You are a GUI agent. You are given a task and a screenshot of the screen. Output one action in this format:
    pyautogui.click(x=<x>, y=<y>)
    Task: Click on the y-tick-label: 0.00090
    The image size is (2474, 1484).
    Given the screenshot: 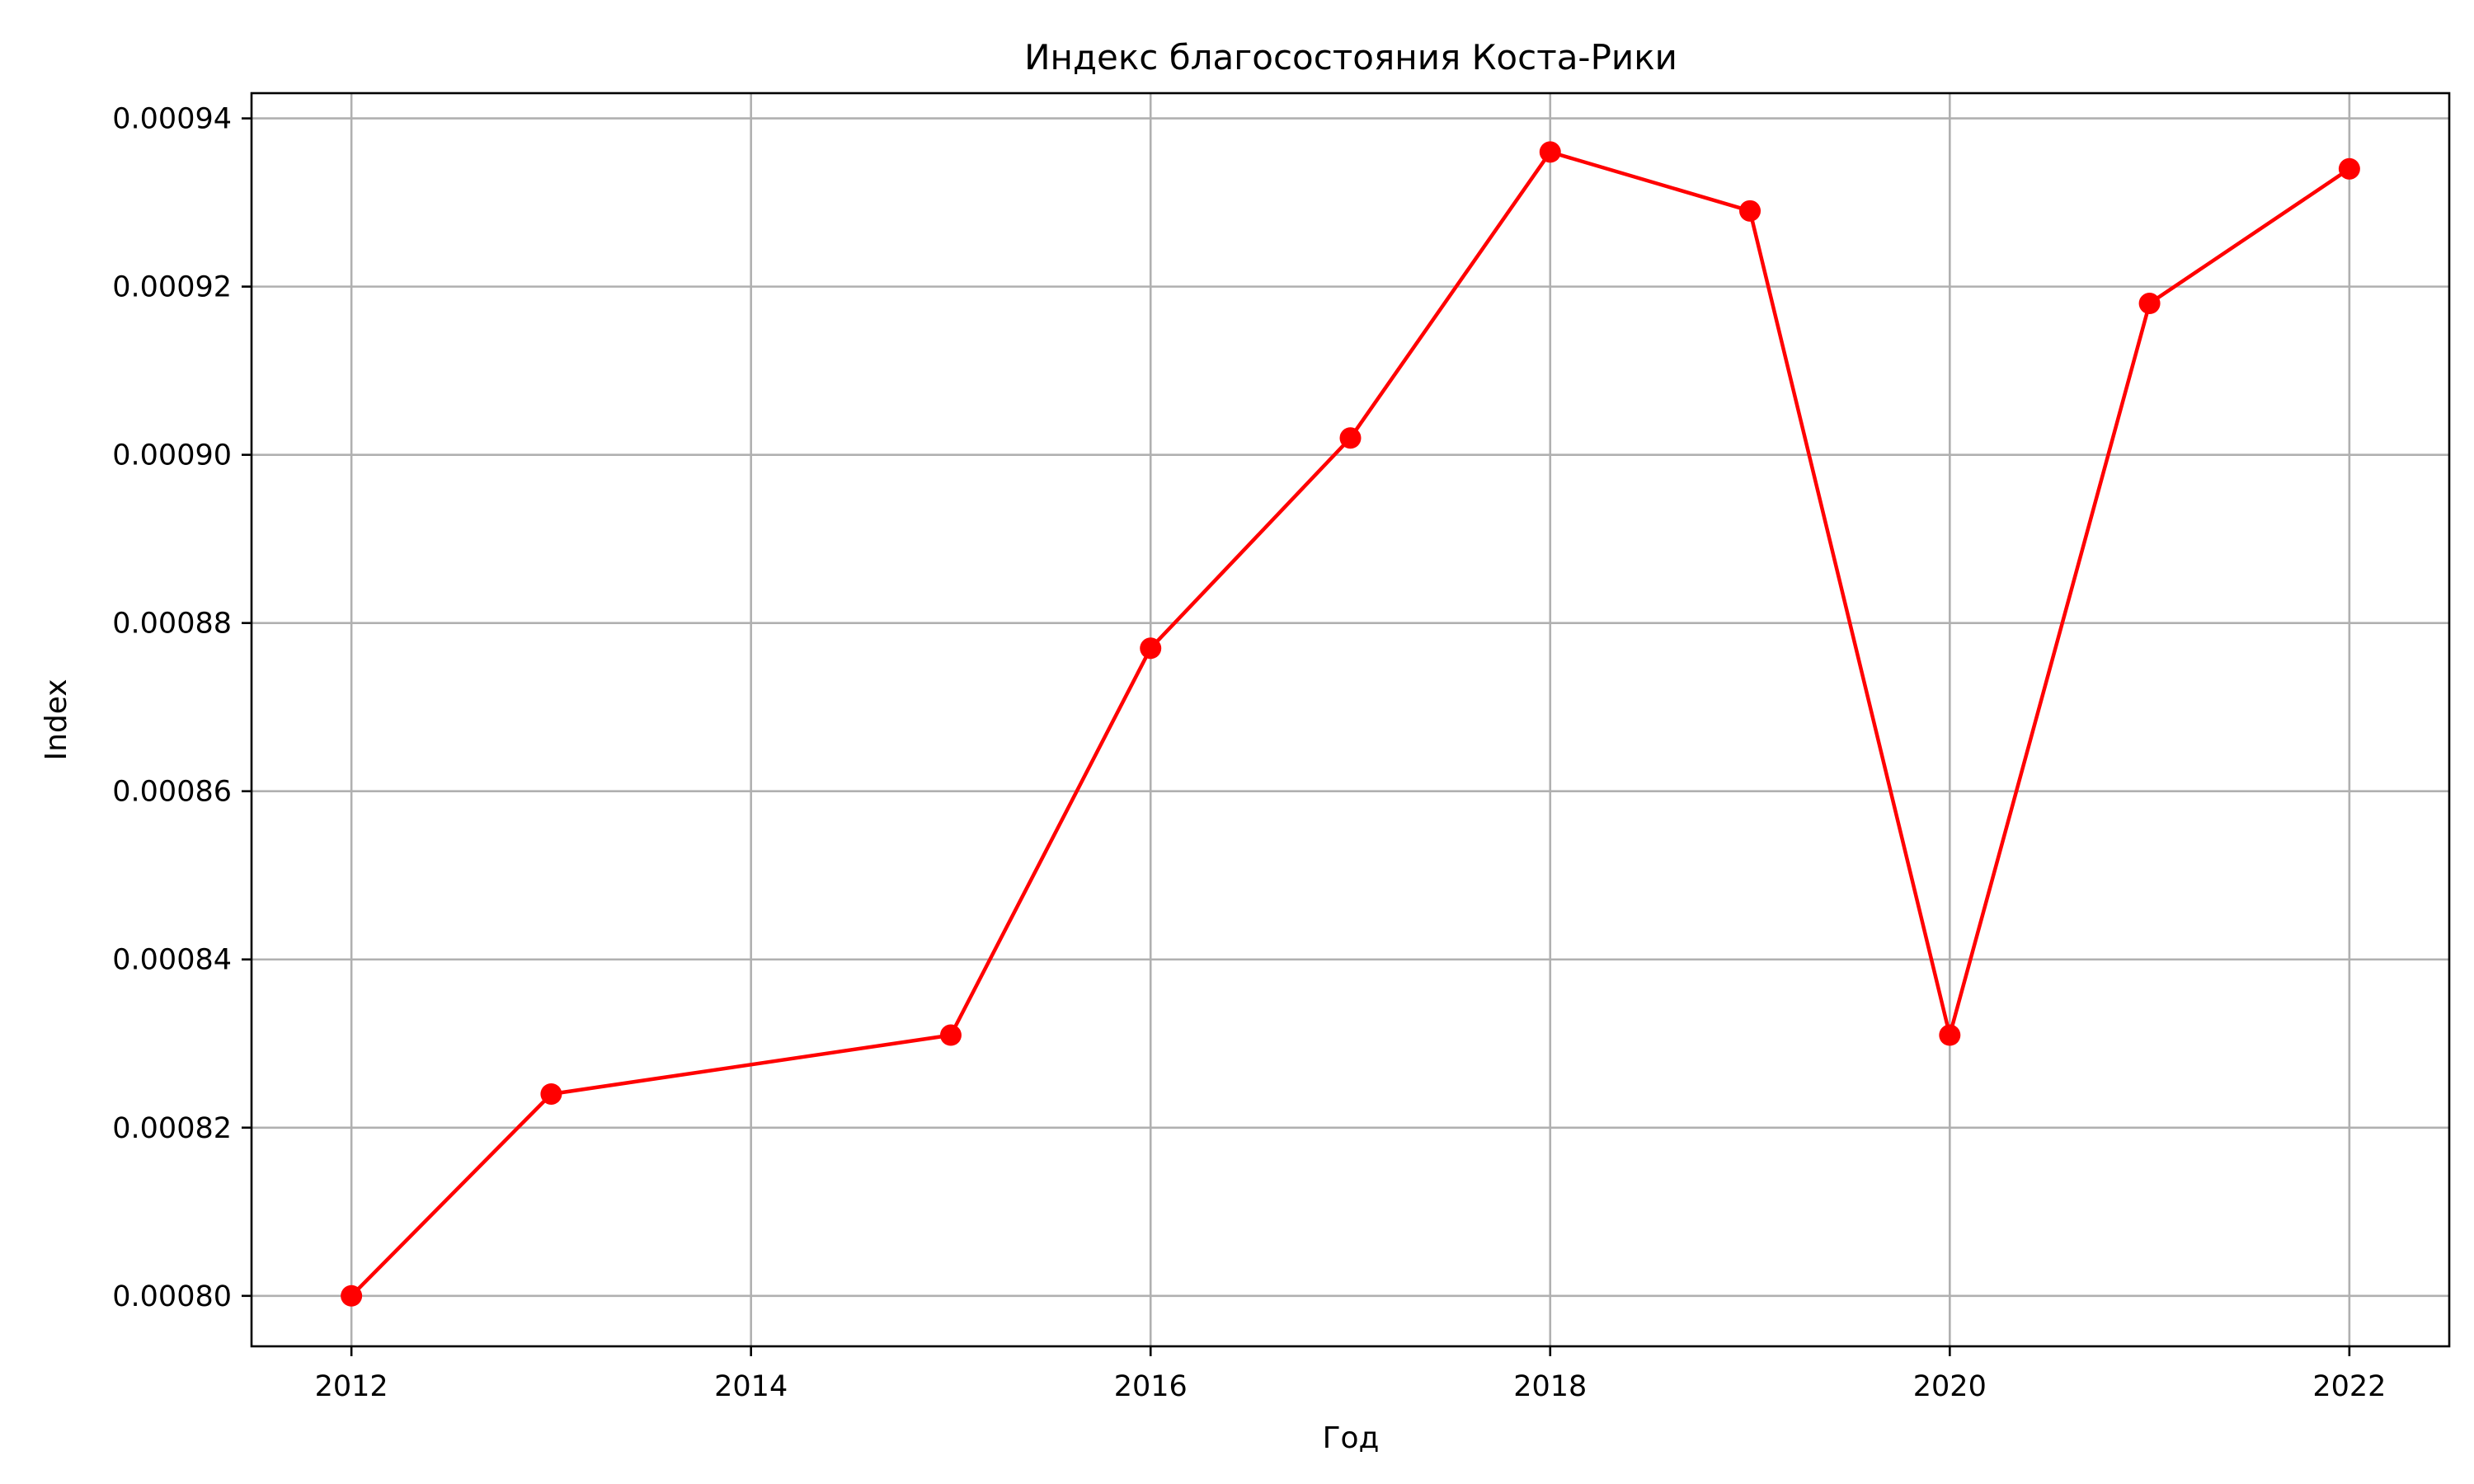 What is the action you would take?
    pyautogui.click(x=172, y=455)
    